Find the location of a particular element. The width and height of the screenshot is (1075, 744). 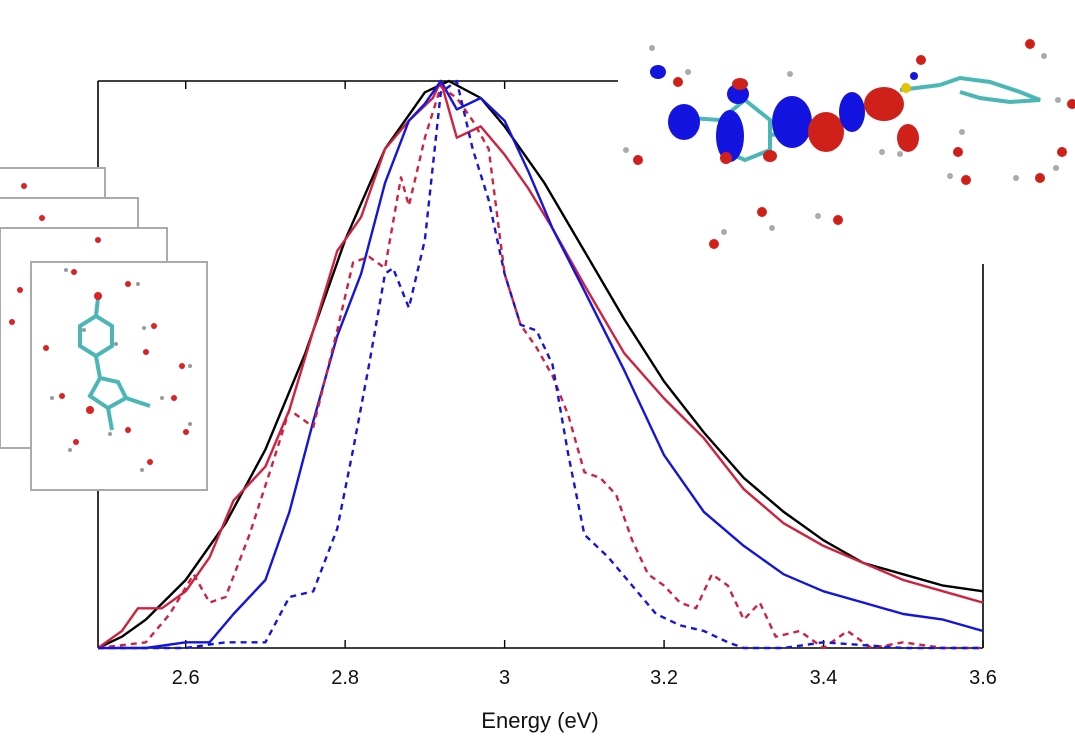

orbital-density-inset is located at coordinates (846, 146).